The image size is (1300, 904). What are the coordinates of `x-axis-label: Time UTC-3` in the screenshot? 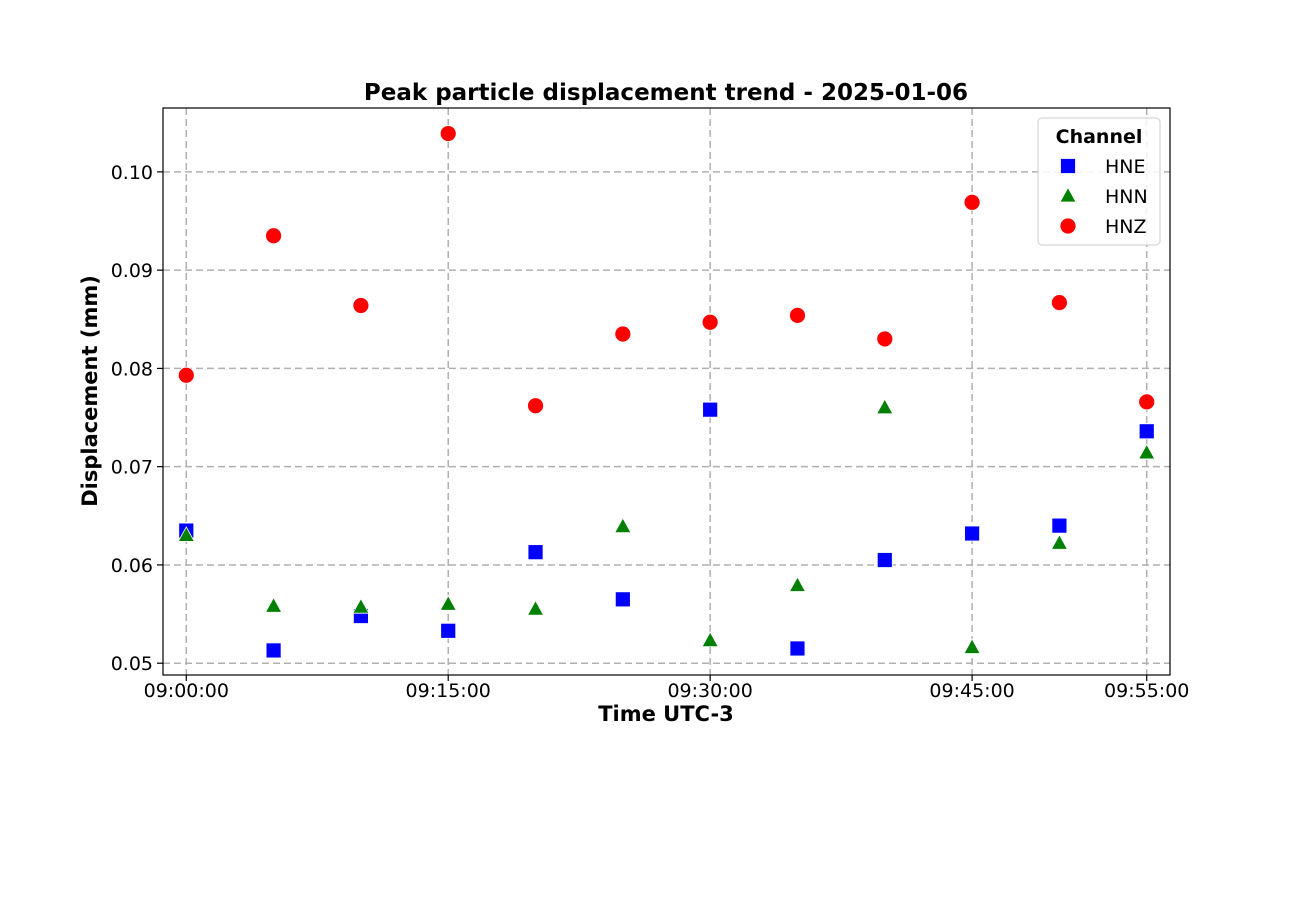 It's located at (666, 714).